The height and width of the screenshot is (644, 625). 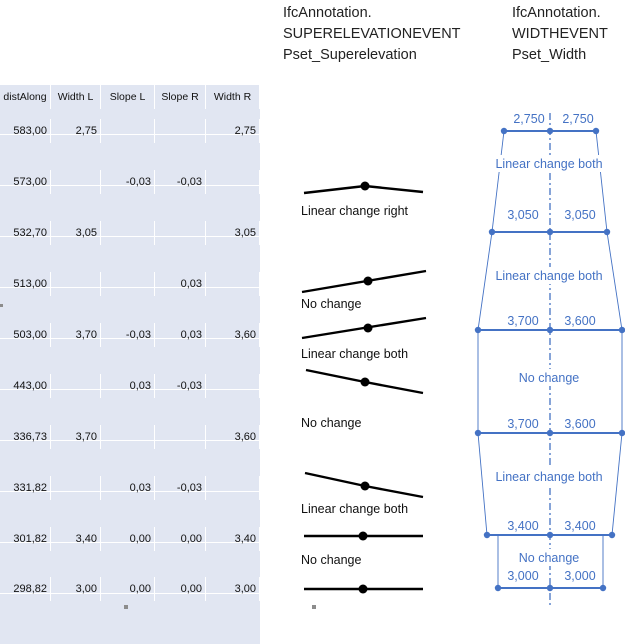 I want to click on cell-distalong: 513,00, so click(x=25, y=284).